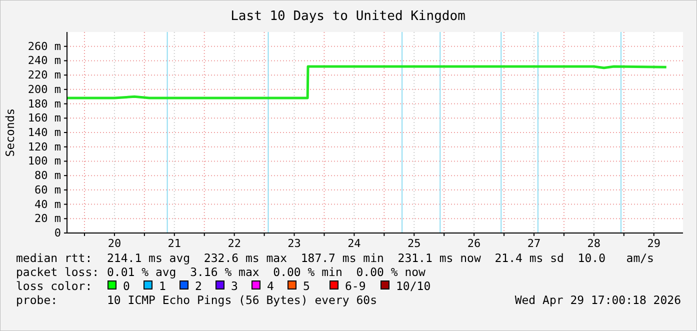  I want to click on text: 0.01 % avg 3.16 % max 0.00 % min 0.00 % now, so click(266, 272).